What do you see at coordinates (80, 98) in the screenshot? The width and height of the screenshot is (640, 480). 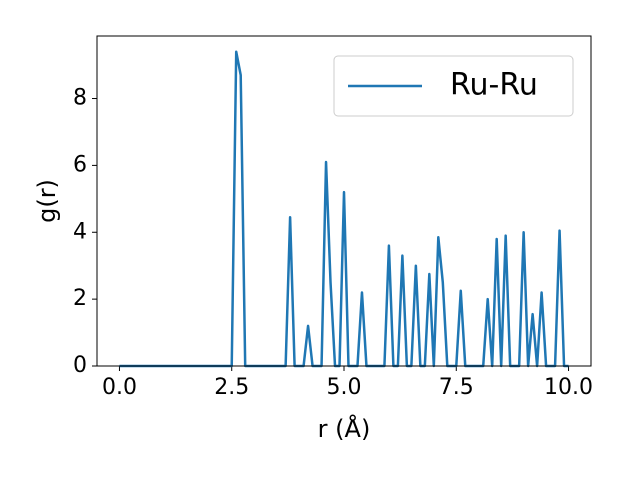 I see `y-tick-label: 8` at bounding box center [80, 98].